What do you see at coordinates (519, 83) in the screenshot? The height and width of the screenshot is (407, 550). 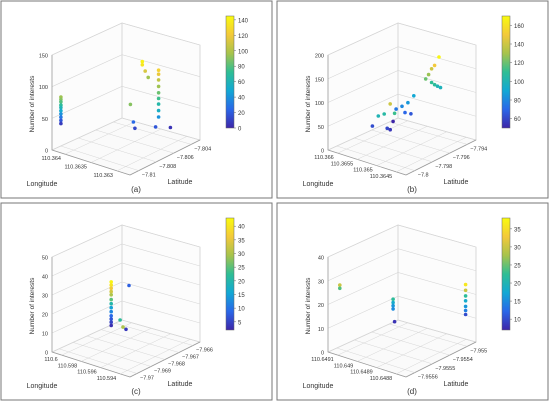 I see `colorbar-tick-label: 100` at bounding box center [519, 83].